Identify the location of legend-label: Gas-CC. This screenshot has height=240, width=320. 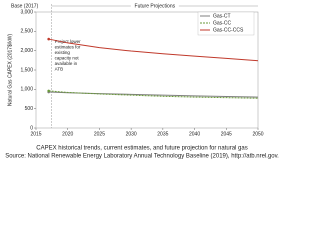
(222, 23).